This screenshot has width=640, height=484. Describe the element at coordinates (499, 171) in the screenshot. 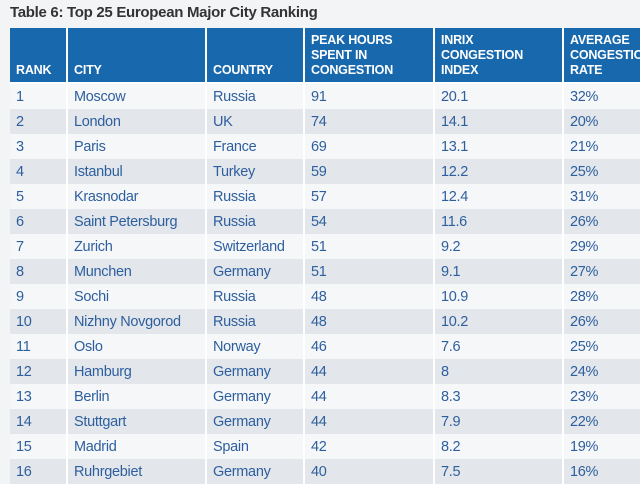

I see `cell-congestion-index: 12.2` at that location.